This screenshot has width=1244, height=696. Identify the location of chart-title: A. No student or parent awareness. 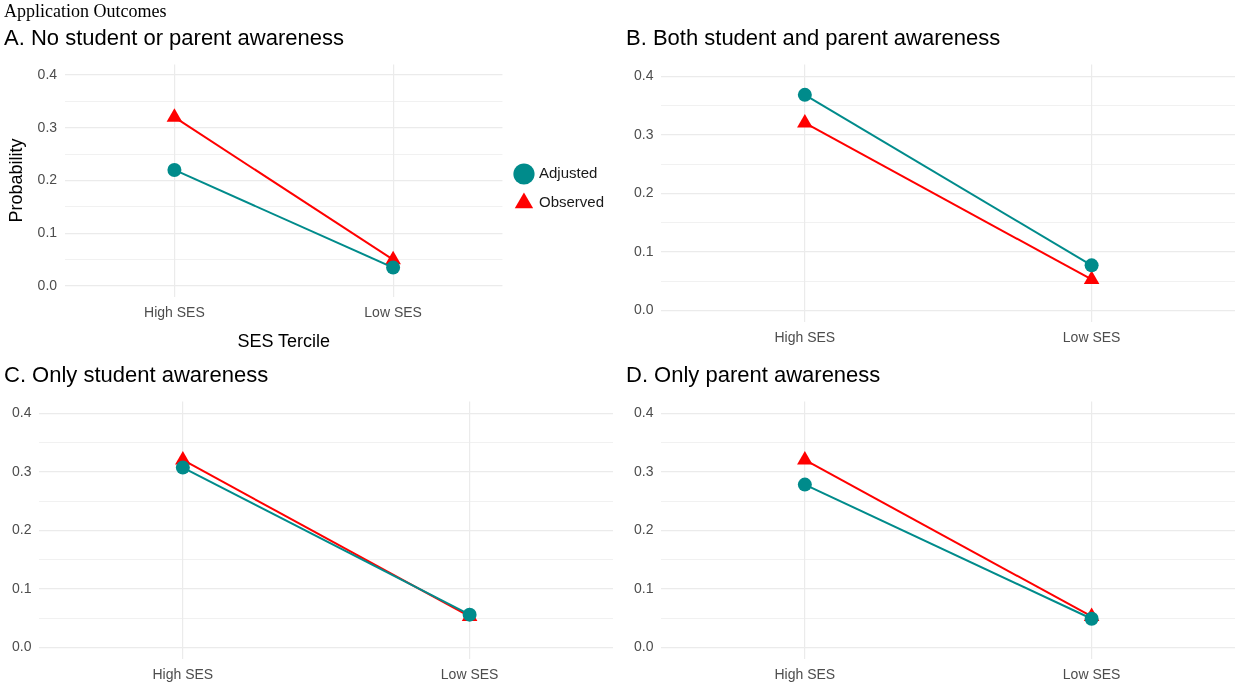
(174, 38).